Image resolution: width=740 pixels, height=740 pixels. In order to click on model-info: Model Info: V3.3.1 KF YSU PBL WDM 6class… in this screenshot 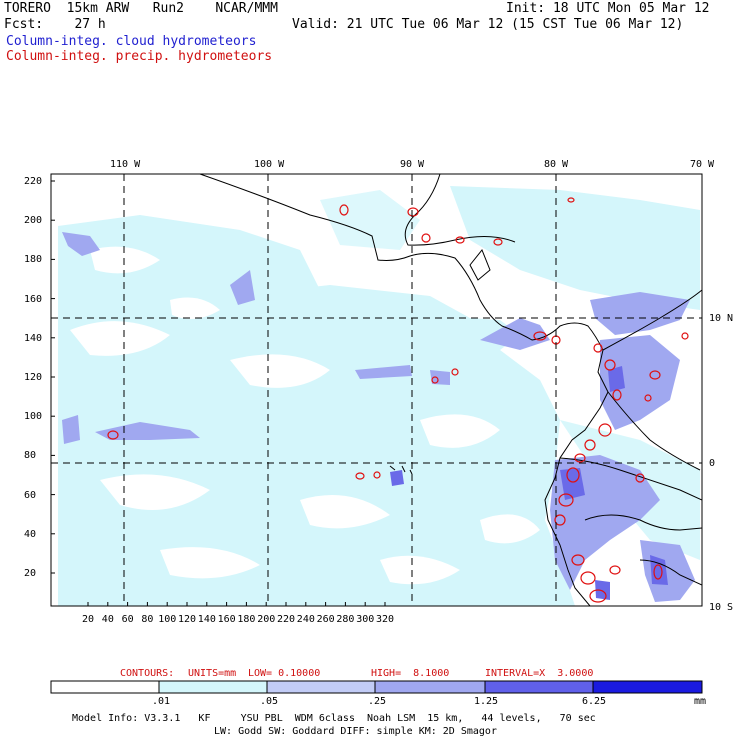, I will do `click(334, 718)`.